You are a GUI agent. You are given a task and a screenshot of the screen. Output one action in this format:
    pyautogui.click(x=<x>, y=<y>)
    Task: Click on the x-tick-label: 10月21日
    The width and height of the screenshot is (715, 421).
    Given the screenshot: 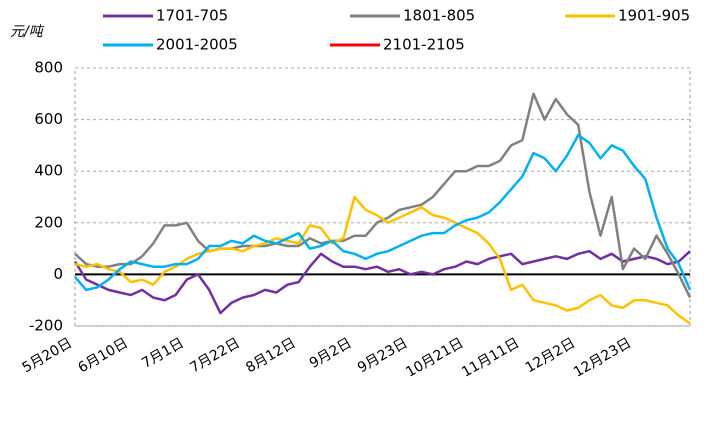 What is the action you would take?
    pyautogui.click(x=434, y=358)
    